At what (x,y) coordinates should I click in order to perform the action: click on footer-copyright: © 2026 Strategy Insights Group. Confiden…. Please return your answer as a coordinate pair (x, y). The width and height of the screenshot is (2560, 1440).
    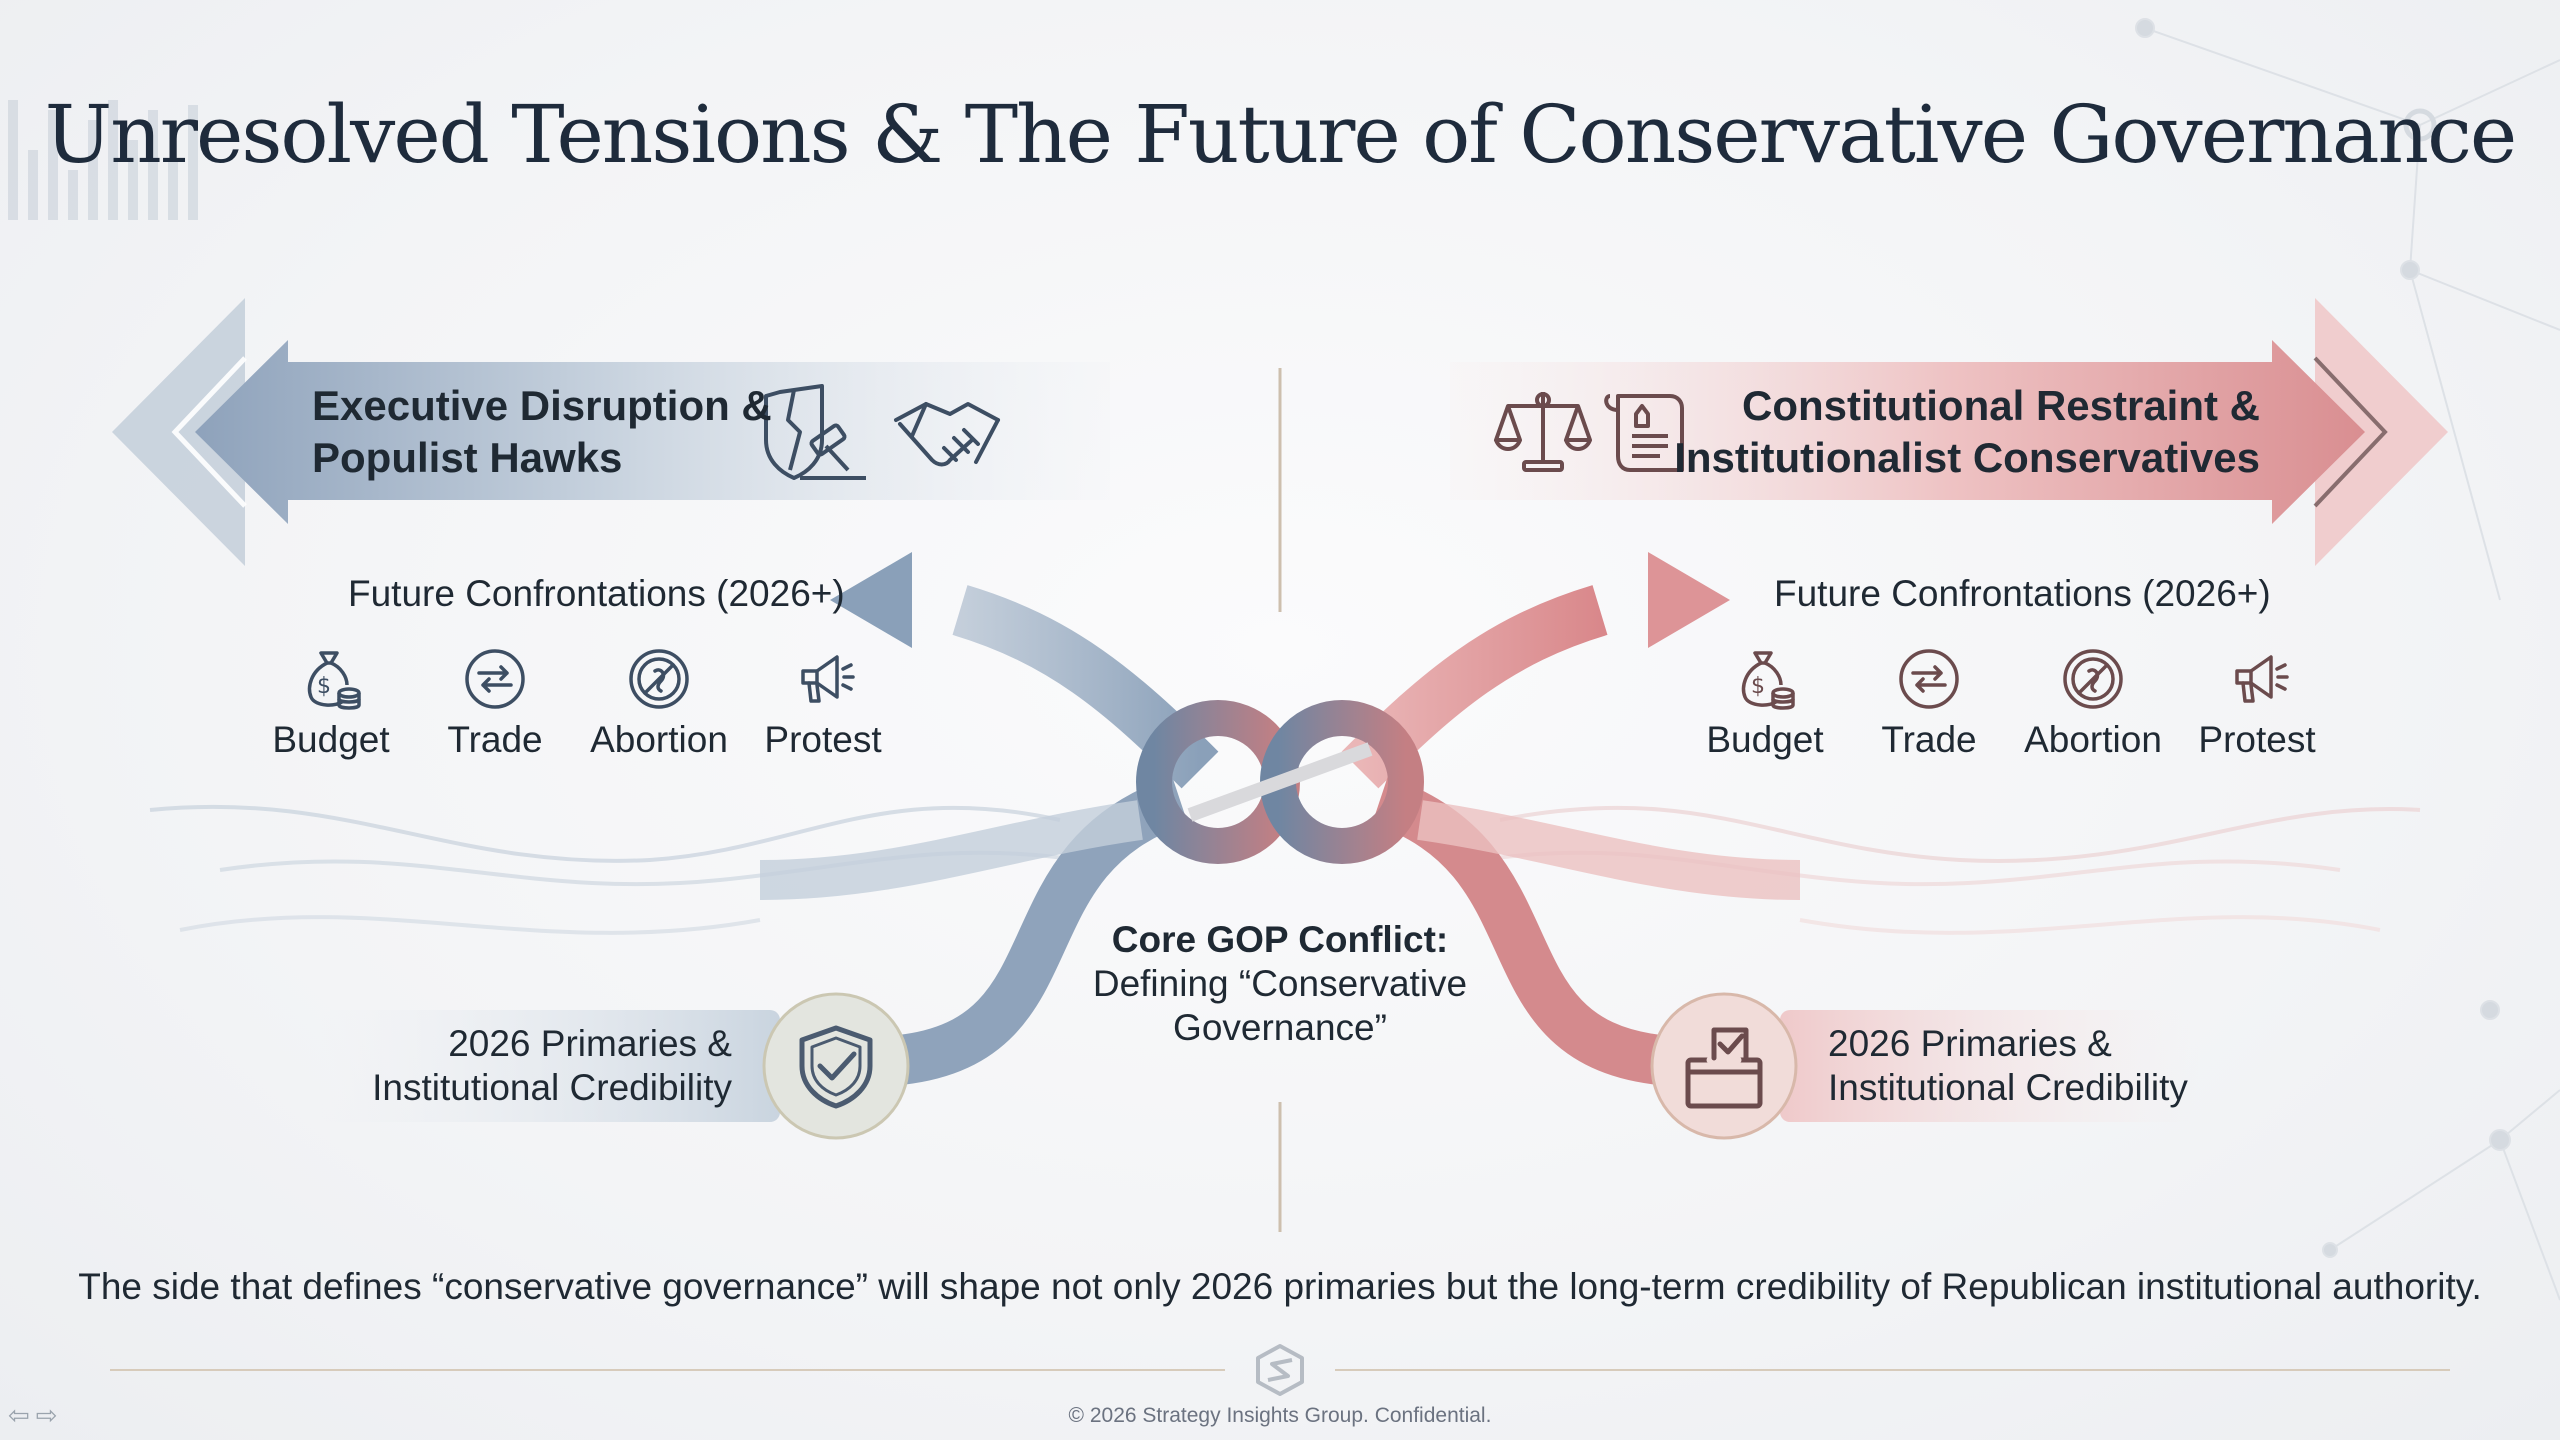
    Looking at the image, I should click on (1280, 1415).